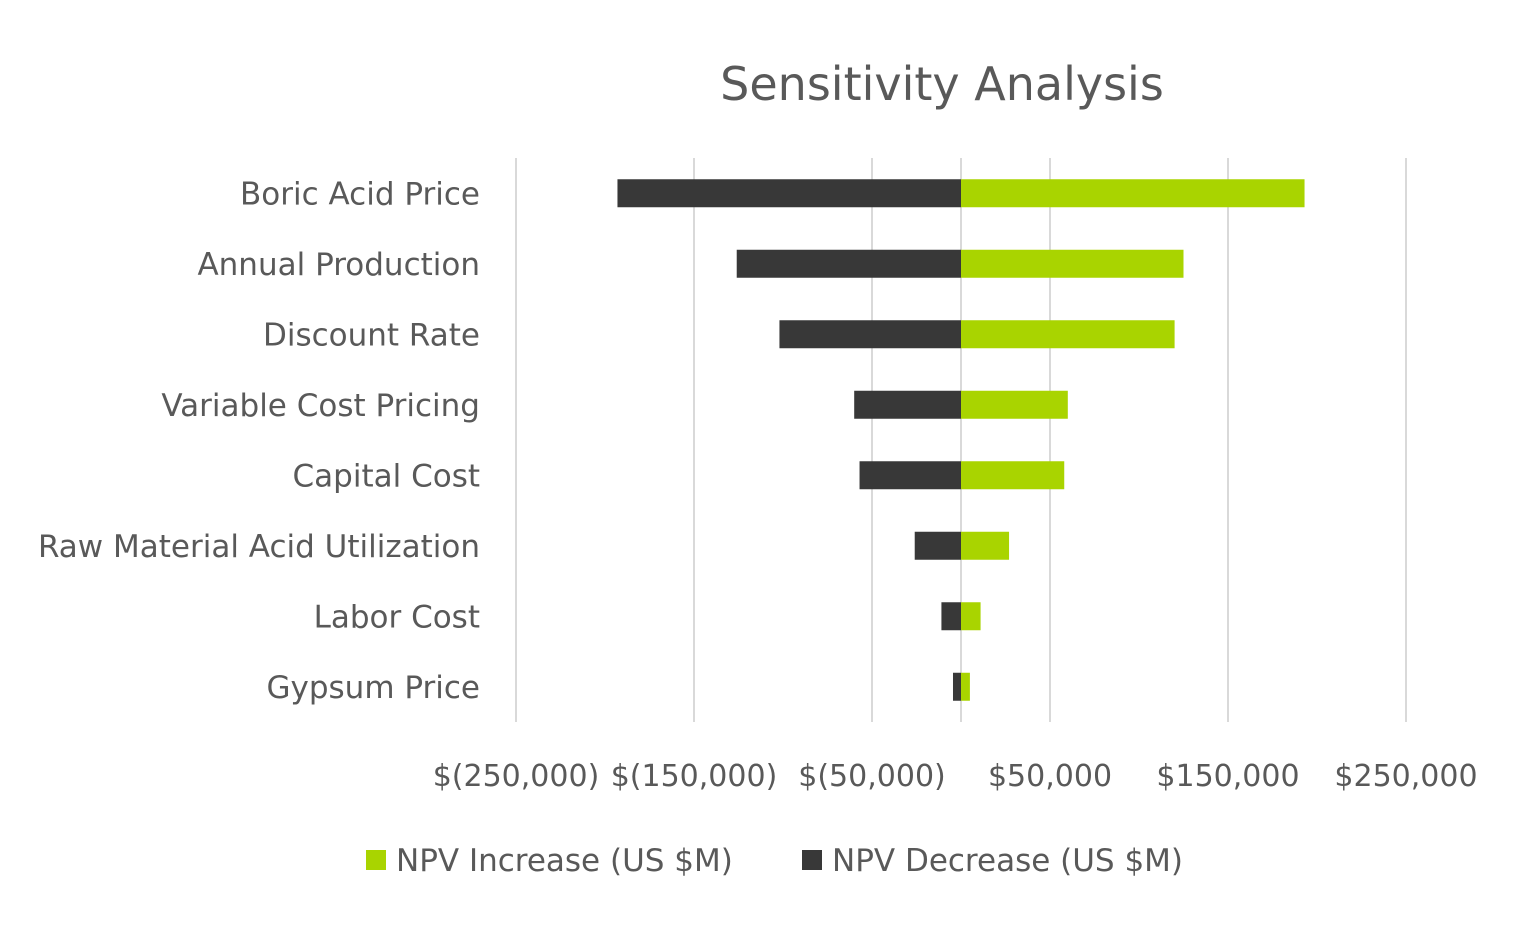  What do you see at coordinates (397, 617) in the screenshot?
I see `category-label: Labor Cost` at bounding box center [397, 617].